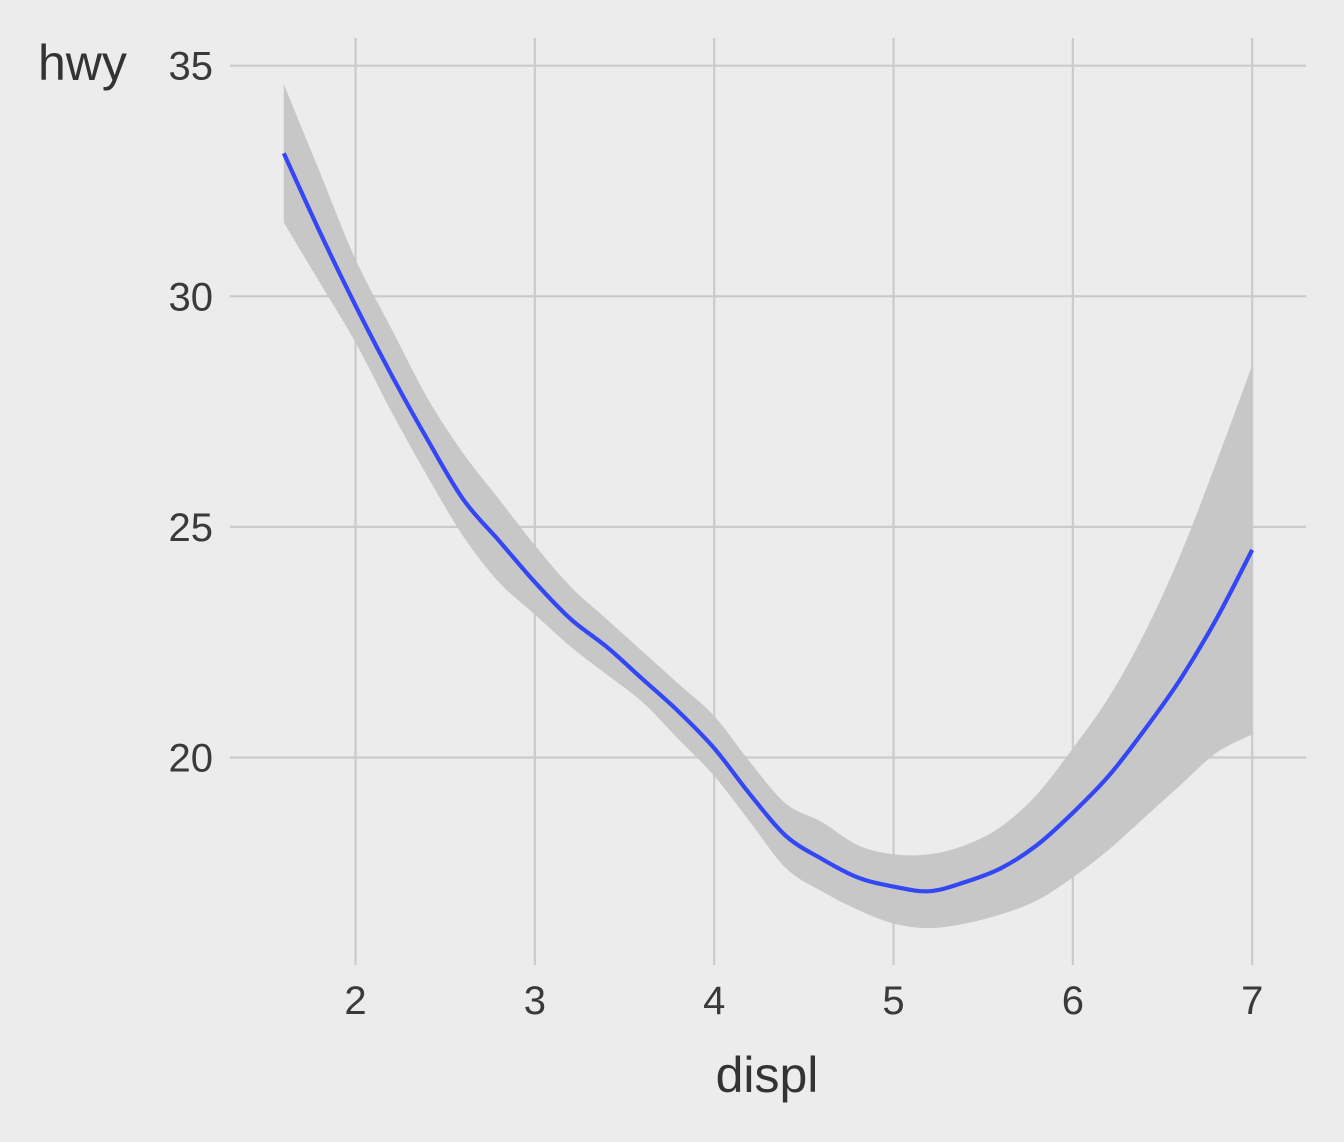  I want to click on y-axis-title: hwy, so click(82, 63).